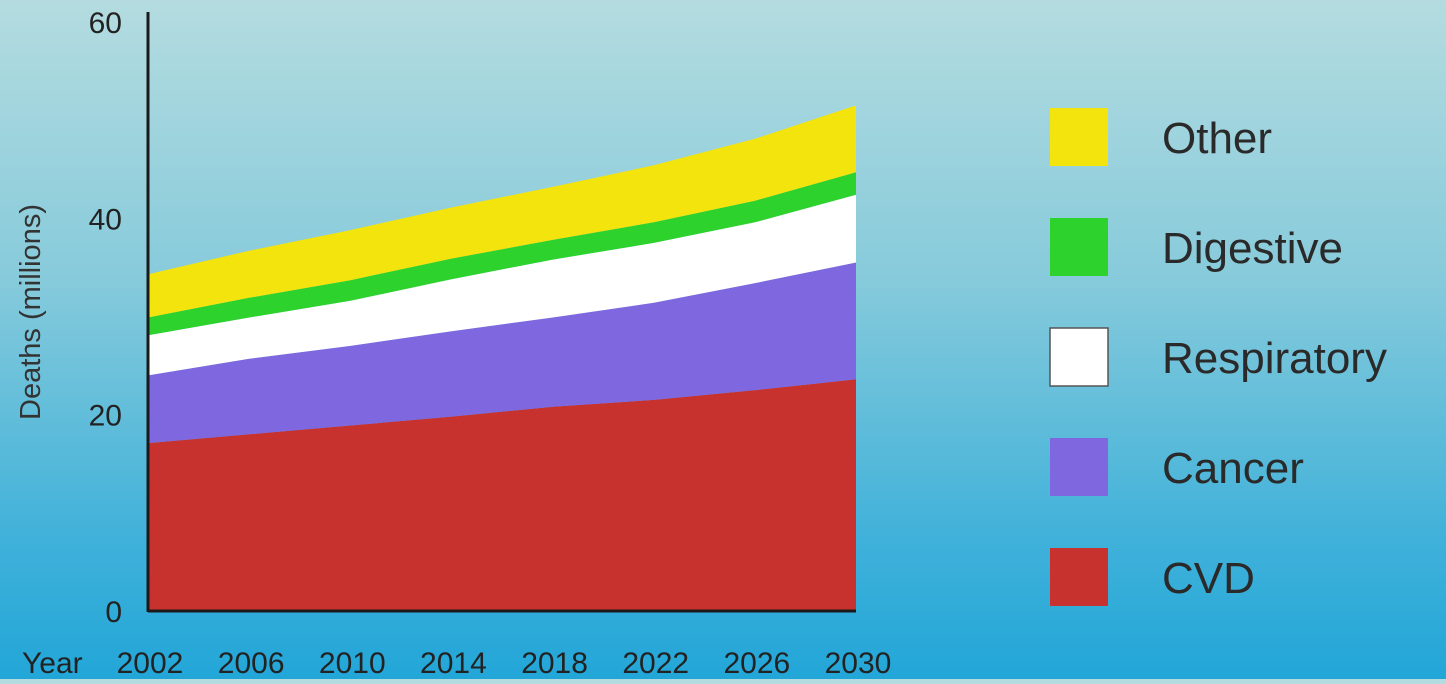 This screenshot has width=1446, height=684. I want to click on y-axis-title: Deaths (millions), so click(31, 312).